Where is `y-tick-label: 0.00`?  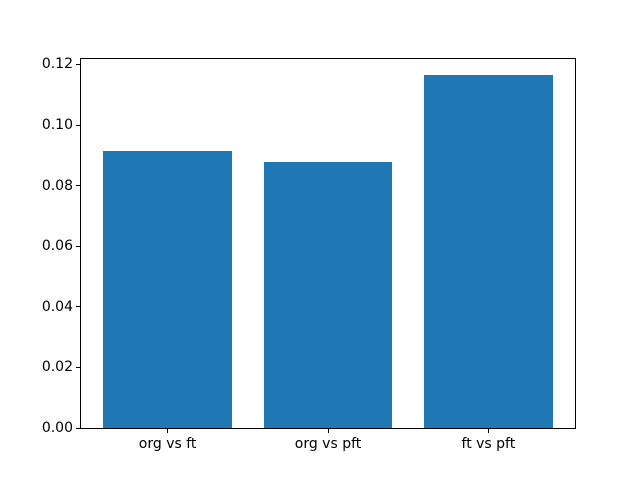
y-tick-label: 0.00 is located at coordinates (57, 428).